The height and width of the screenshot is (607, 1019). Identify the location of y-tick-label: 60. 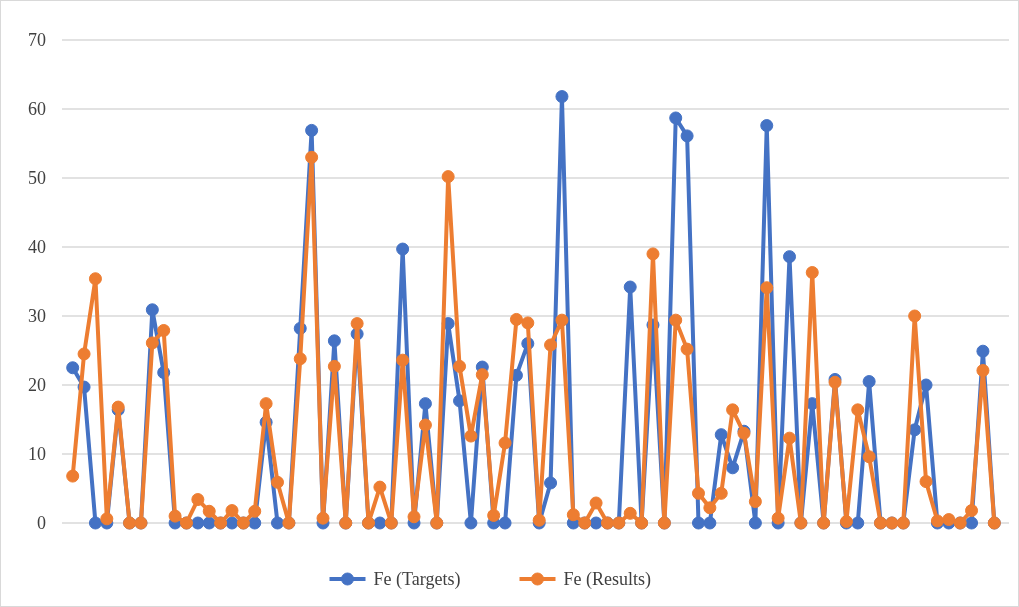
(37, 109).